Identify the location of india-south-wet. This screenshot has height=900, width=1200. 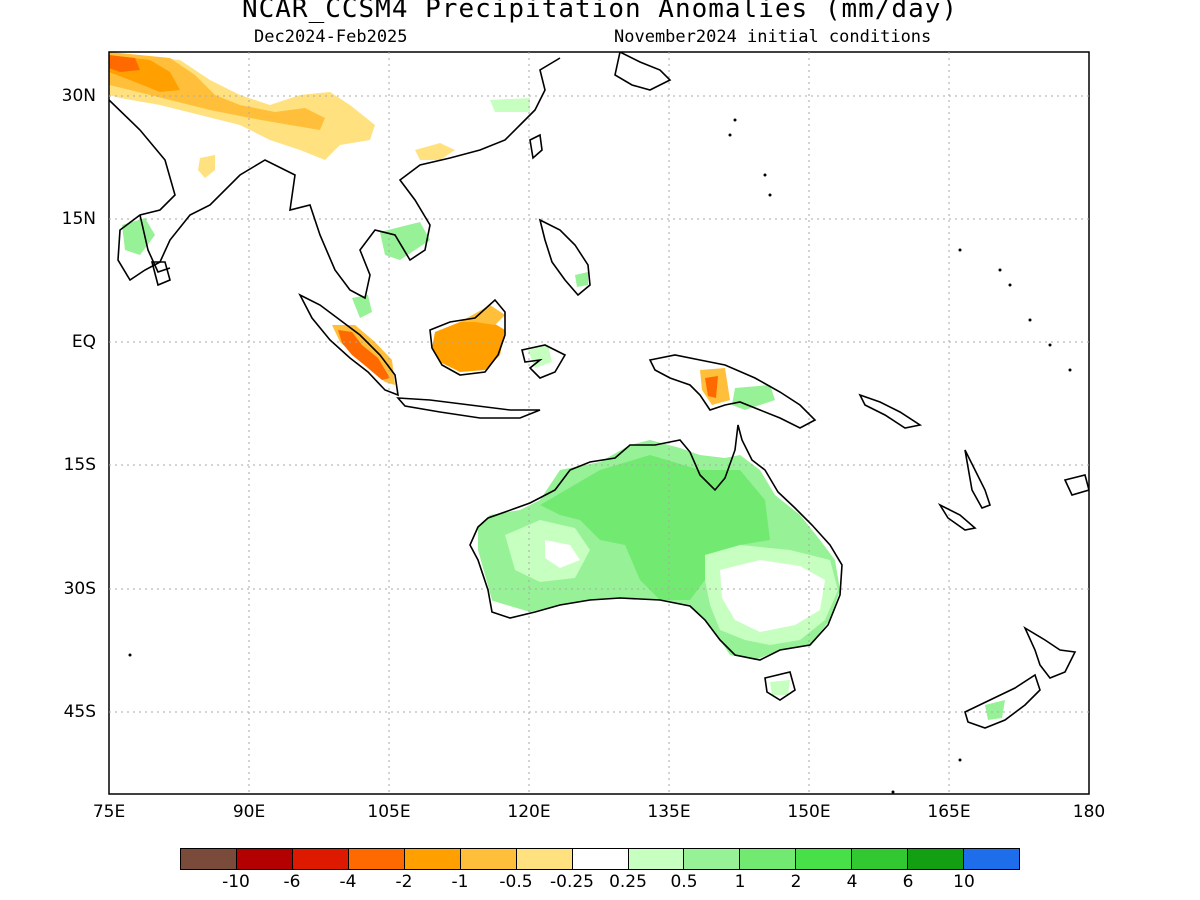
(138, 236).